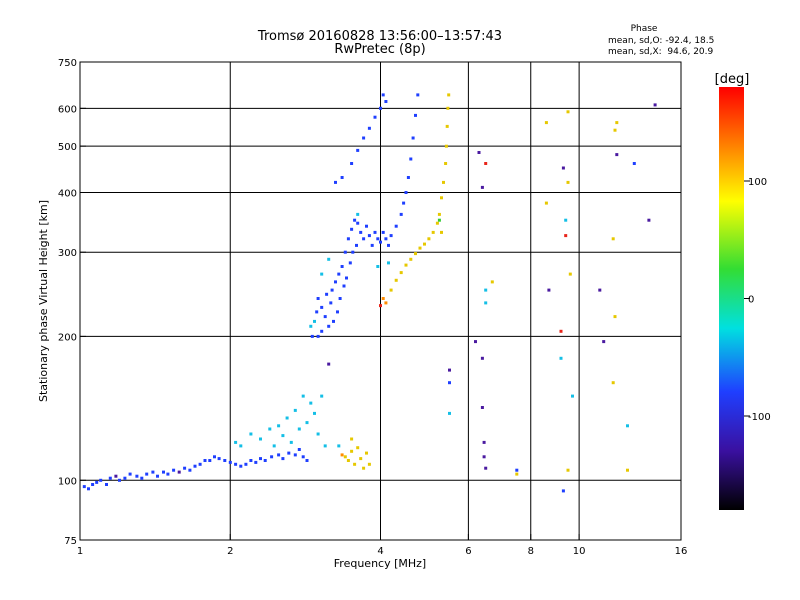 The height and width of the screenshot is (600, 800). Describe the element at coordinates (380, 563) in the screenshot. I see `x-axis-label: Frequency [MHz]` at that location.